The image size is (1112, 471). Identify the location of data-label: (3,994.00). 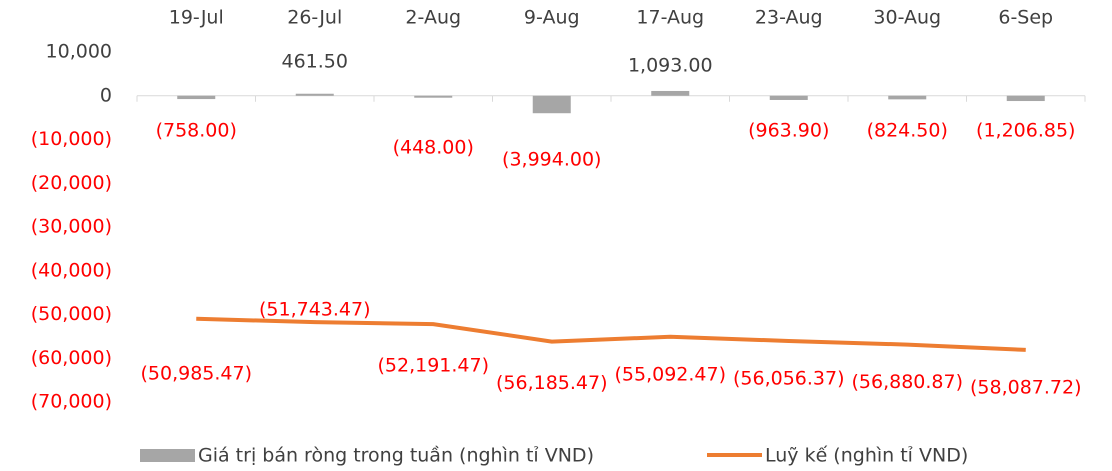
(551, 159).